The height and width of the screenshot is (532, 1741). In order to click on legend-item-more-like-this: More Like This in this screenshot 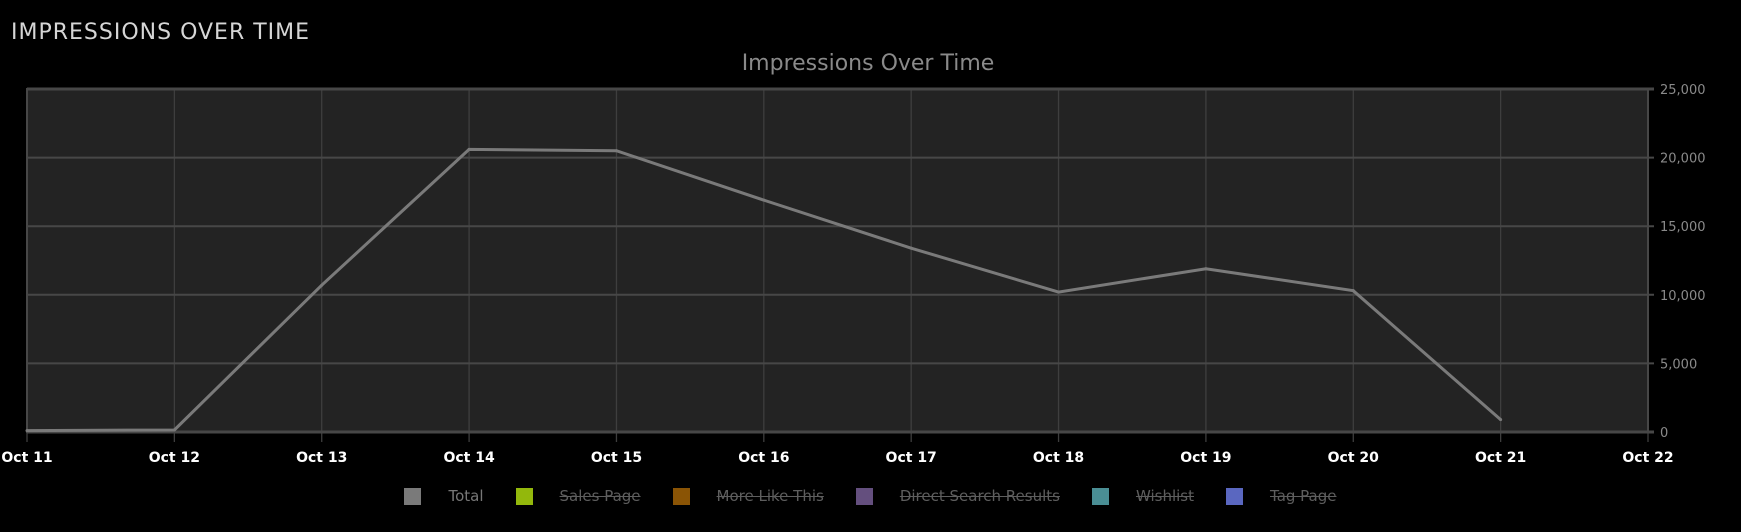, I will do `click(748, 496)`.